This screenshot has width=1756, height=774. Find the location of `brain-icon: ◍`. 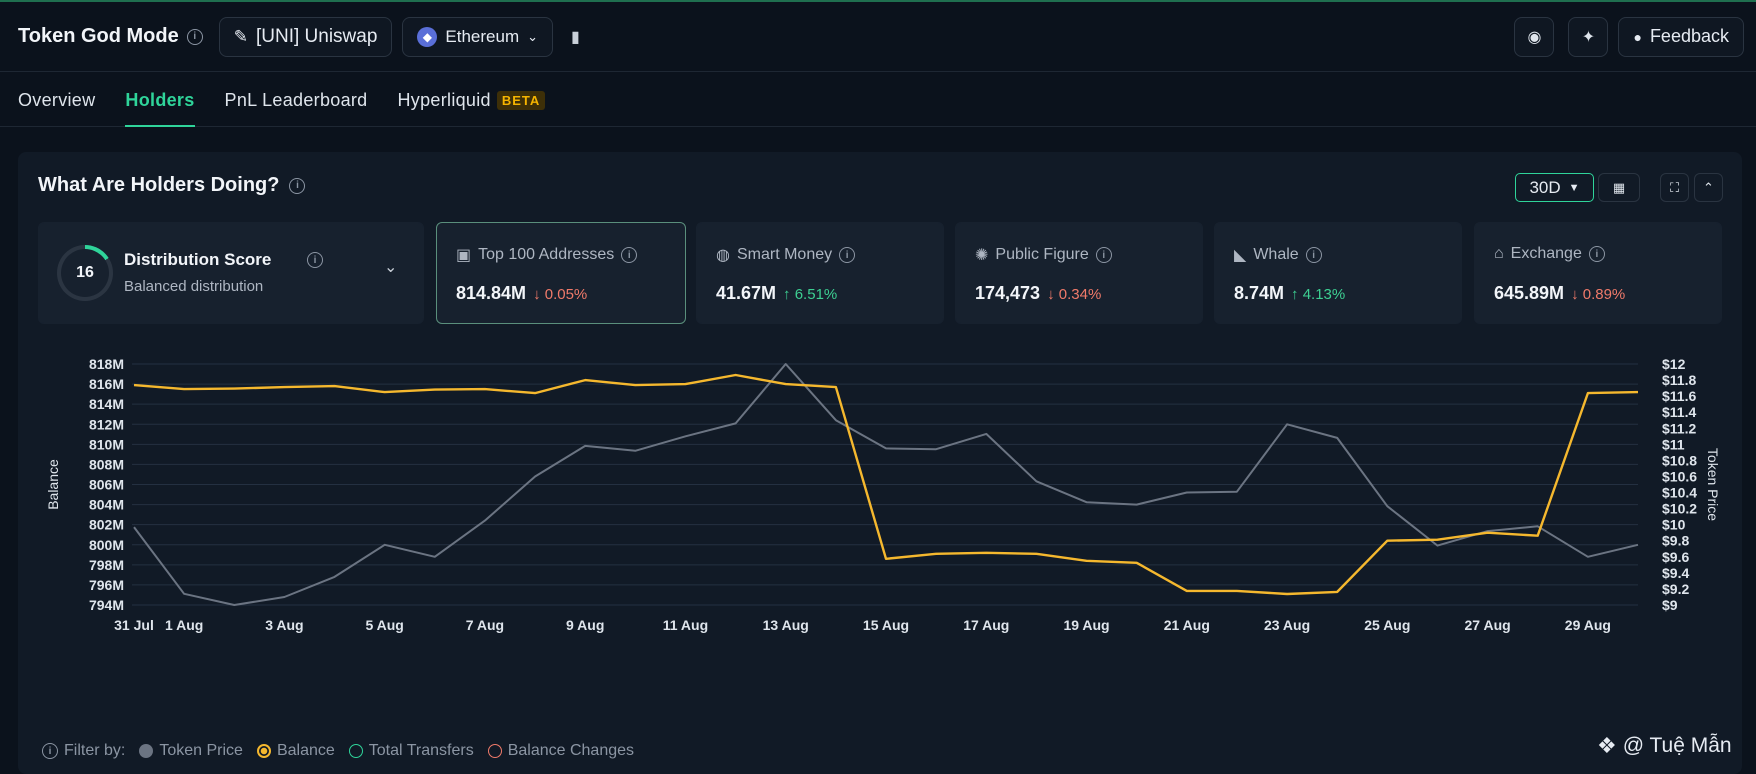

brain-icon: ◍ is located at coordinates (723, 255).